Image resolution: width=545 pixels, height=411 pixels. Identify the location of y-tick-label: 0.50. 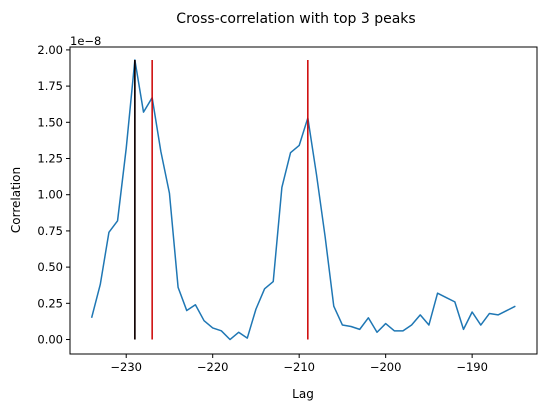
(50, 267).